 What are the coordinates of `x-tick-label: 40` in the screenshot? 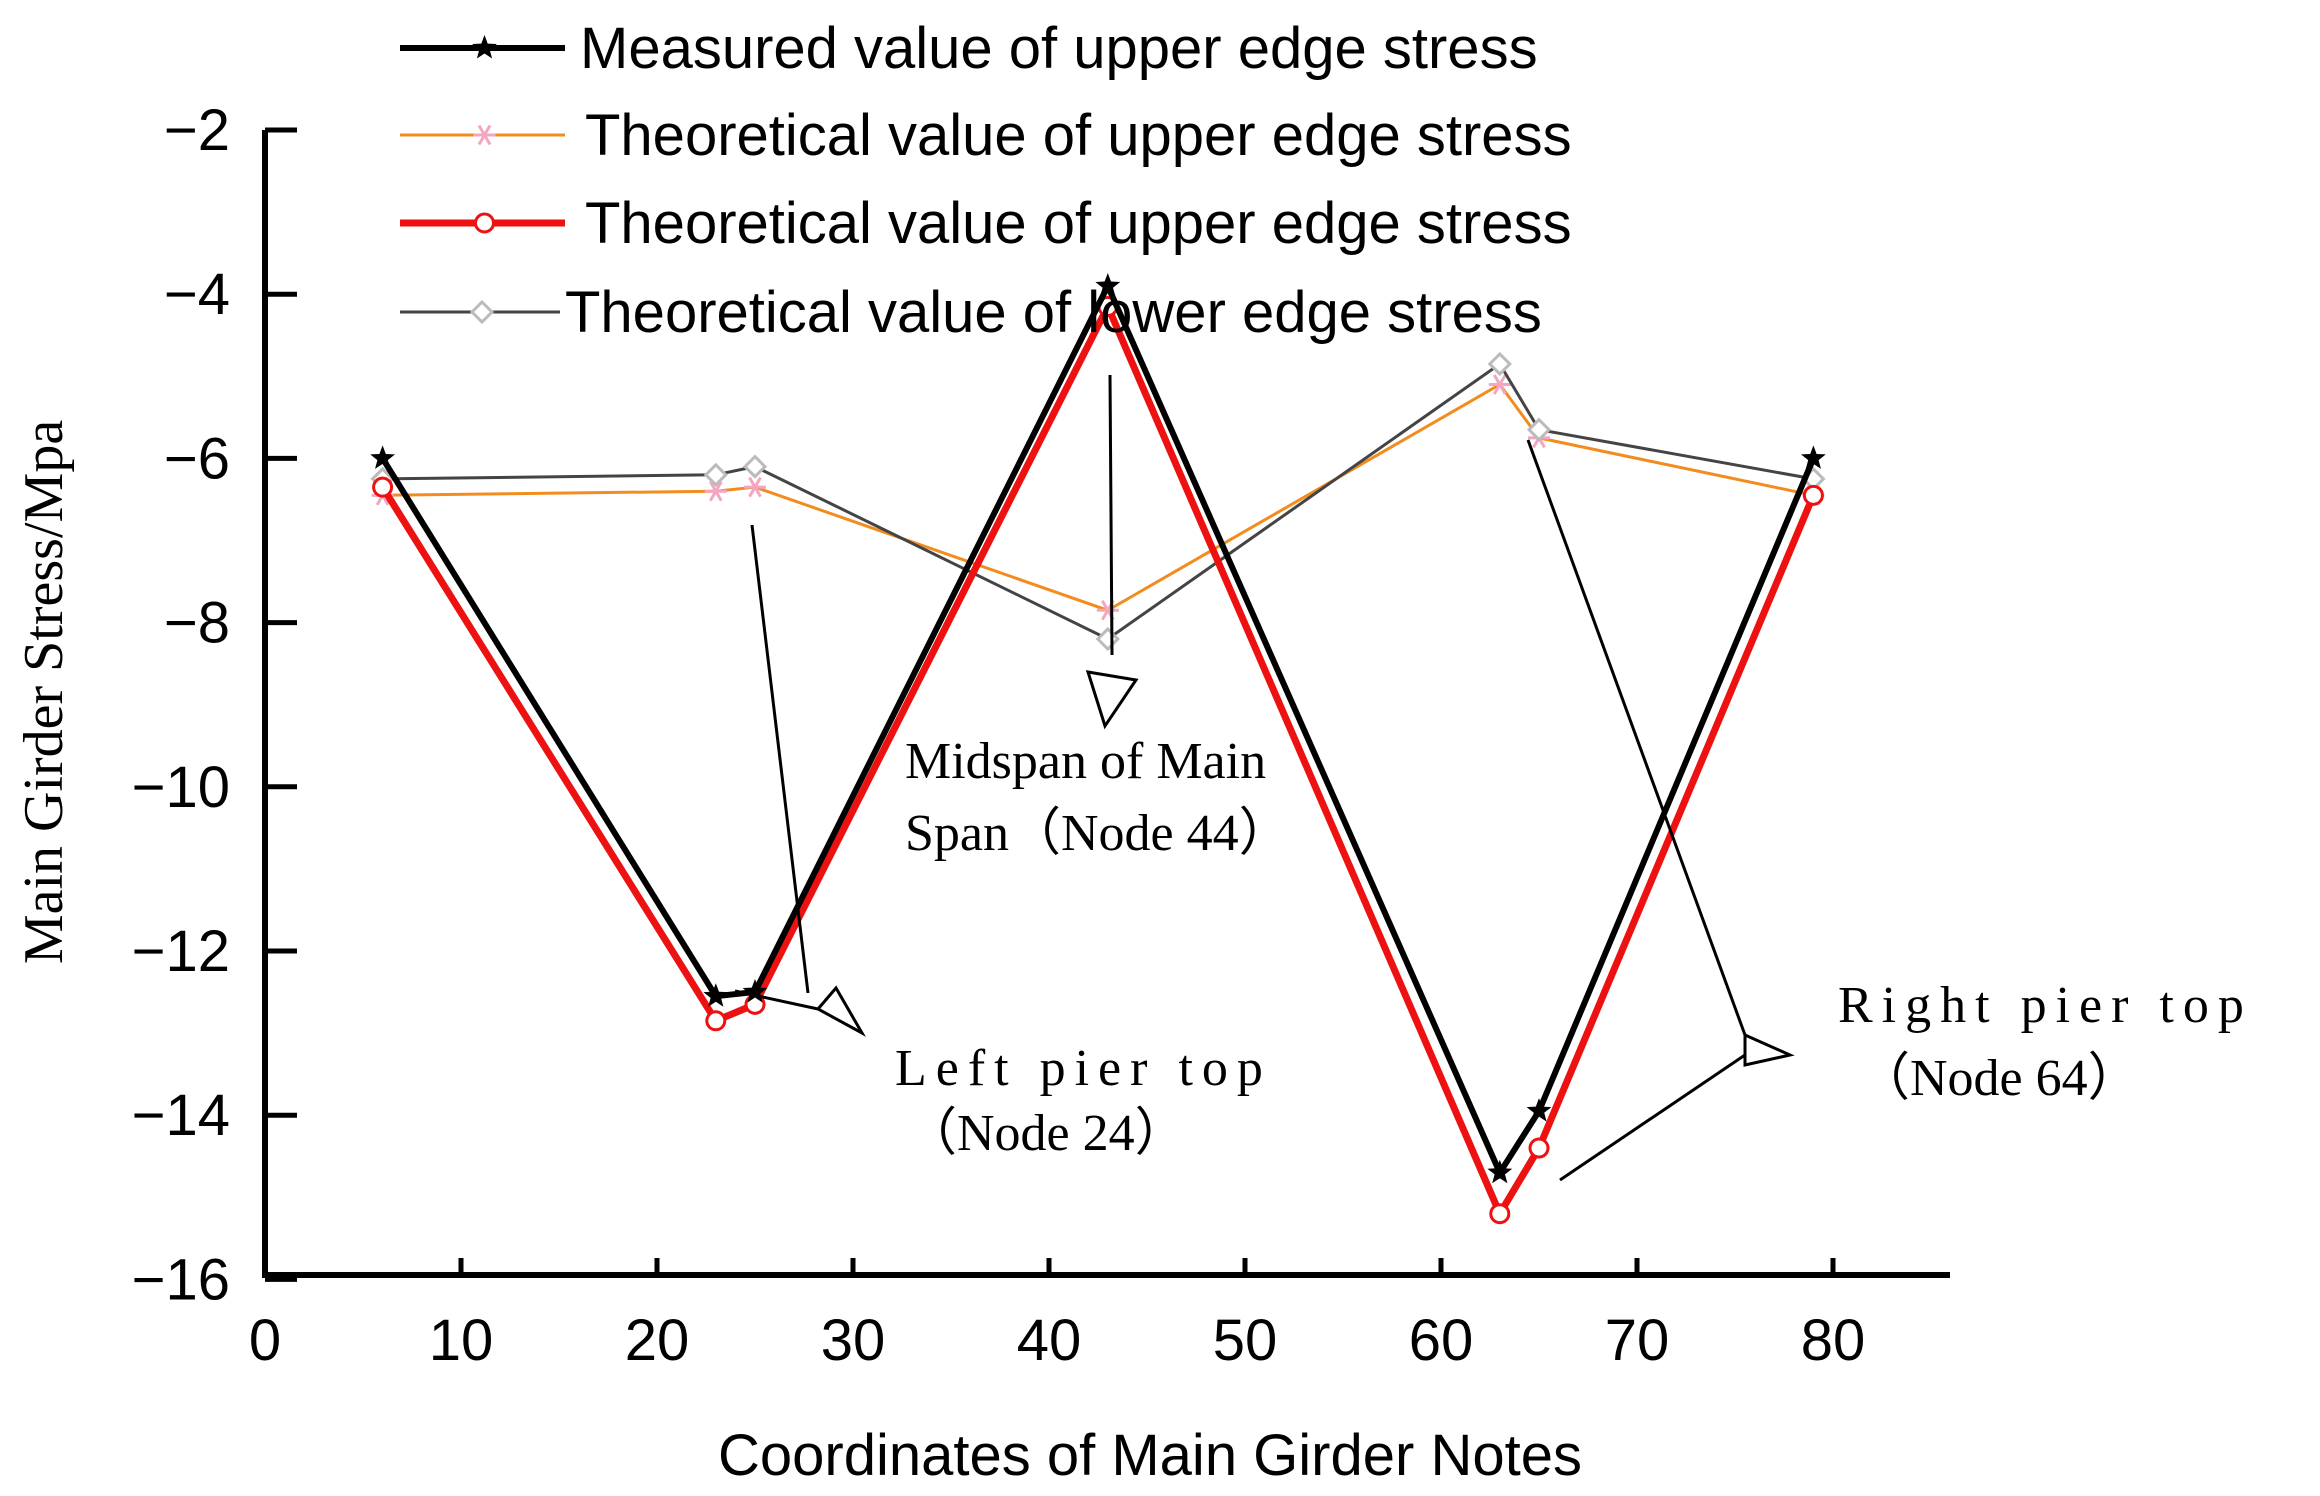 It's located at (1049, 1340).